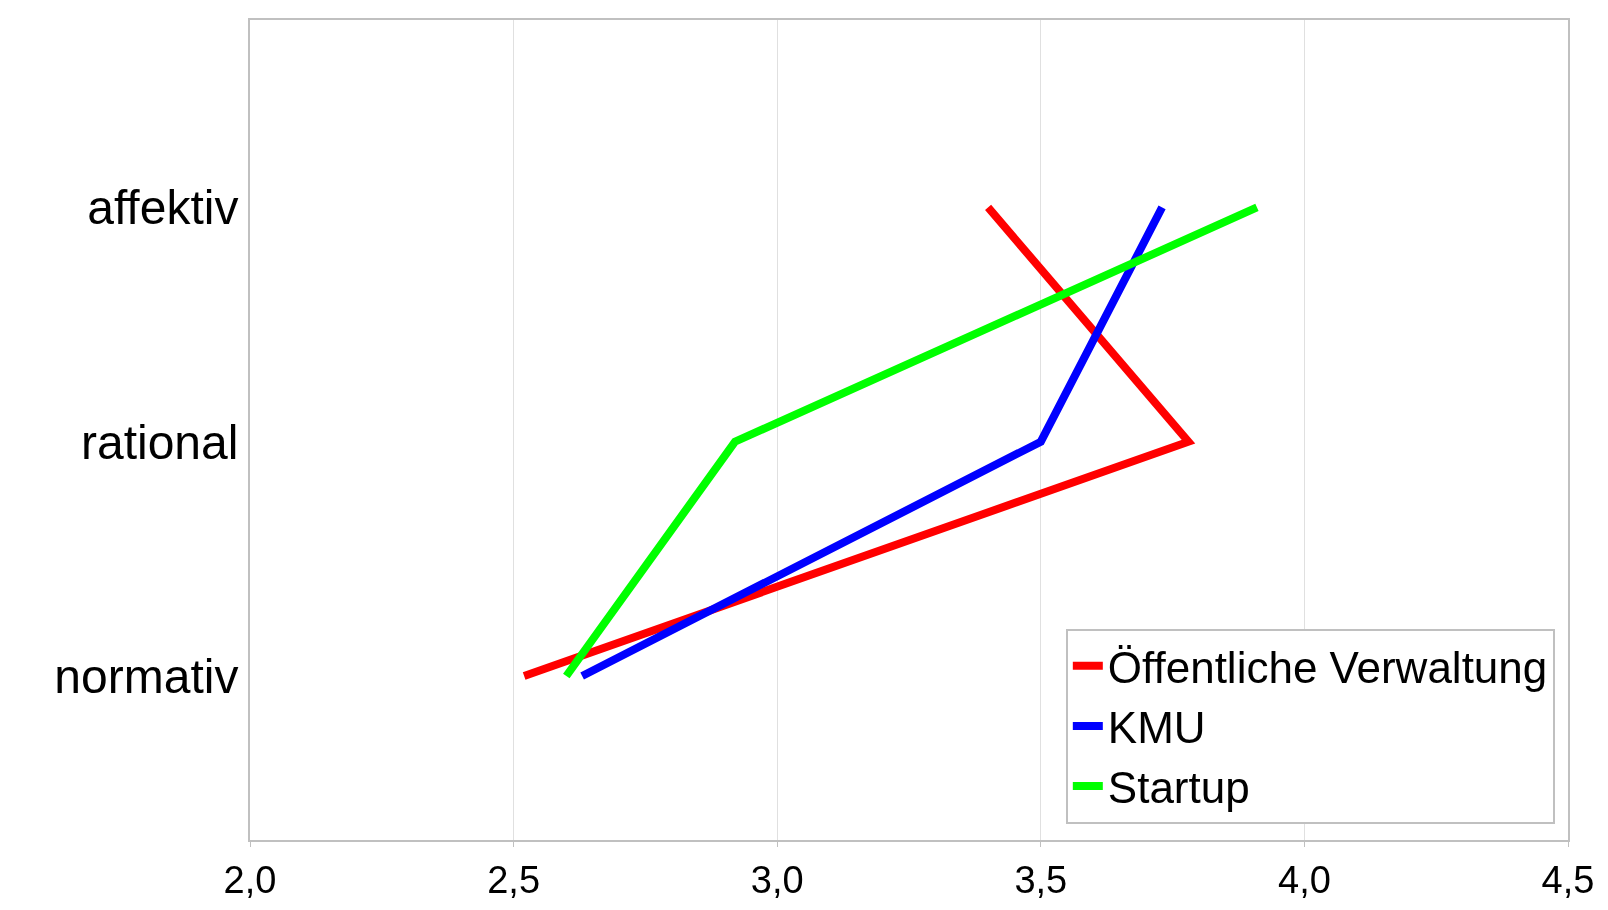 Image resolution: width=1608 pixels, height=910 pixels. Describe the element at coordinates (1304, 879) in the screenshot. I see `x-tick-label: 4,0` at that location.